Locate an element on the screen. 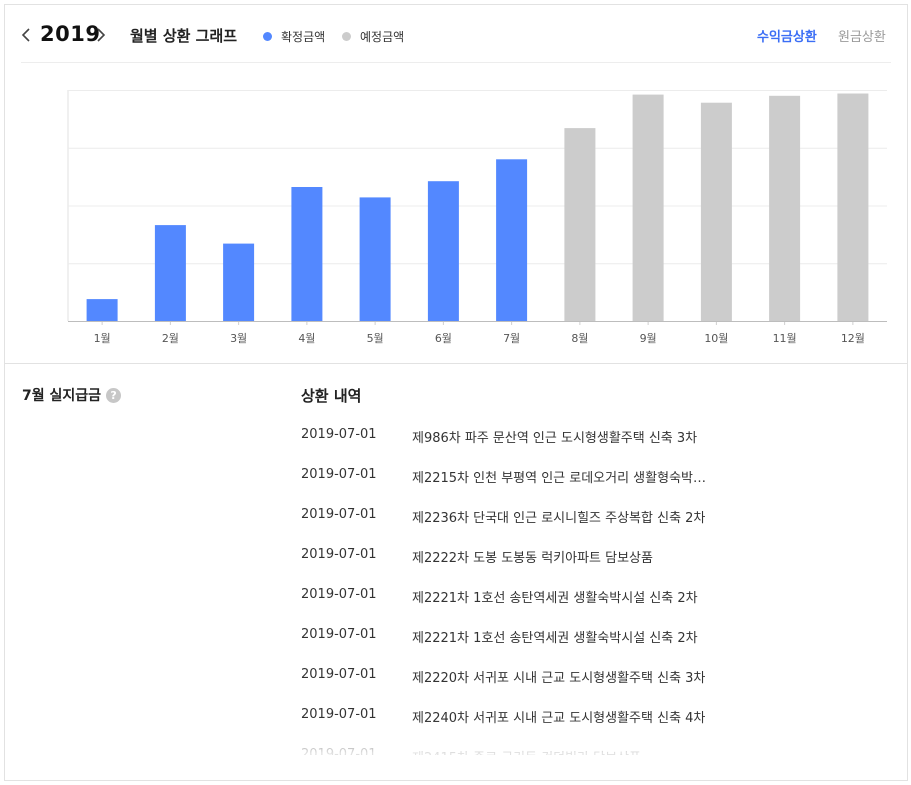 This screenshot has width=911, height=785. header-divider is located at coordinates (456, 62).